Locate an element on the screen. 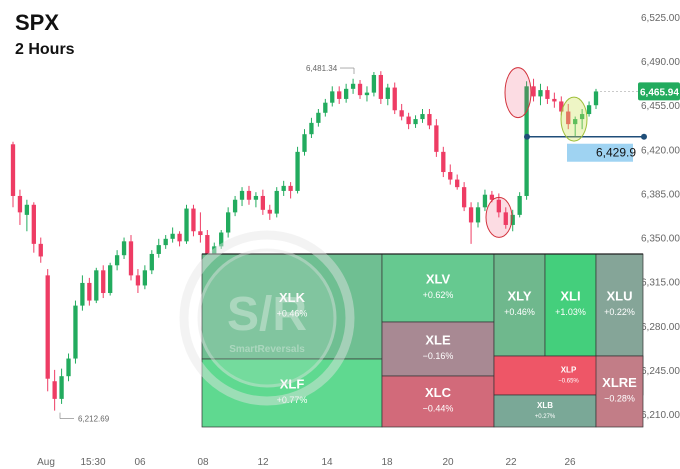 This screenshot has width=680, height=469. level-price-label: 6,429.9 is located at coordinates (616, 153).